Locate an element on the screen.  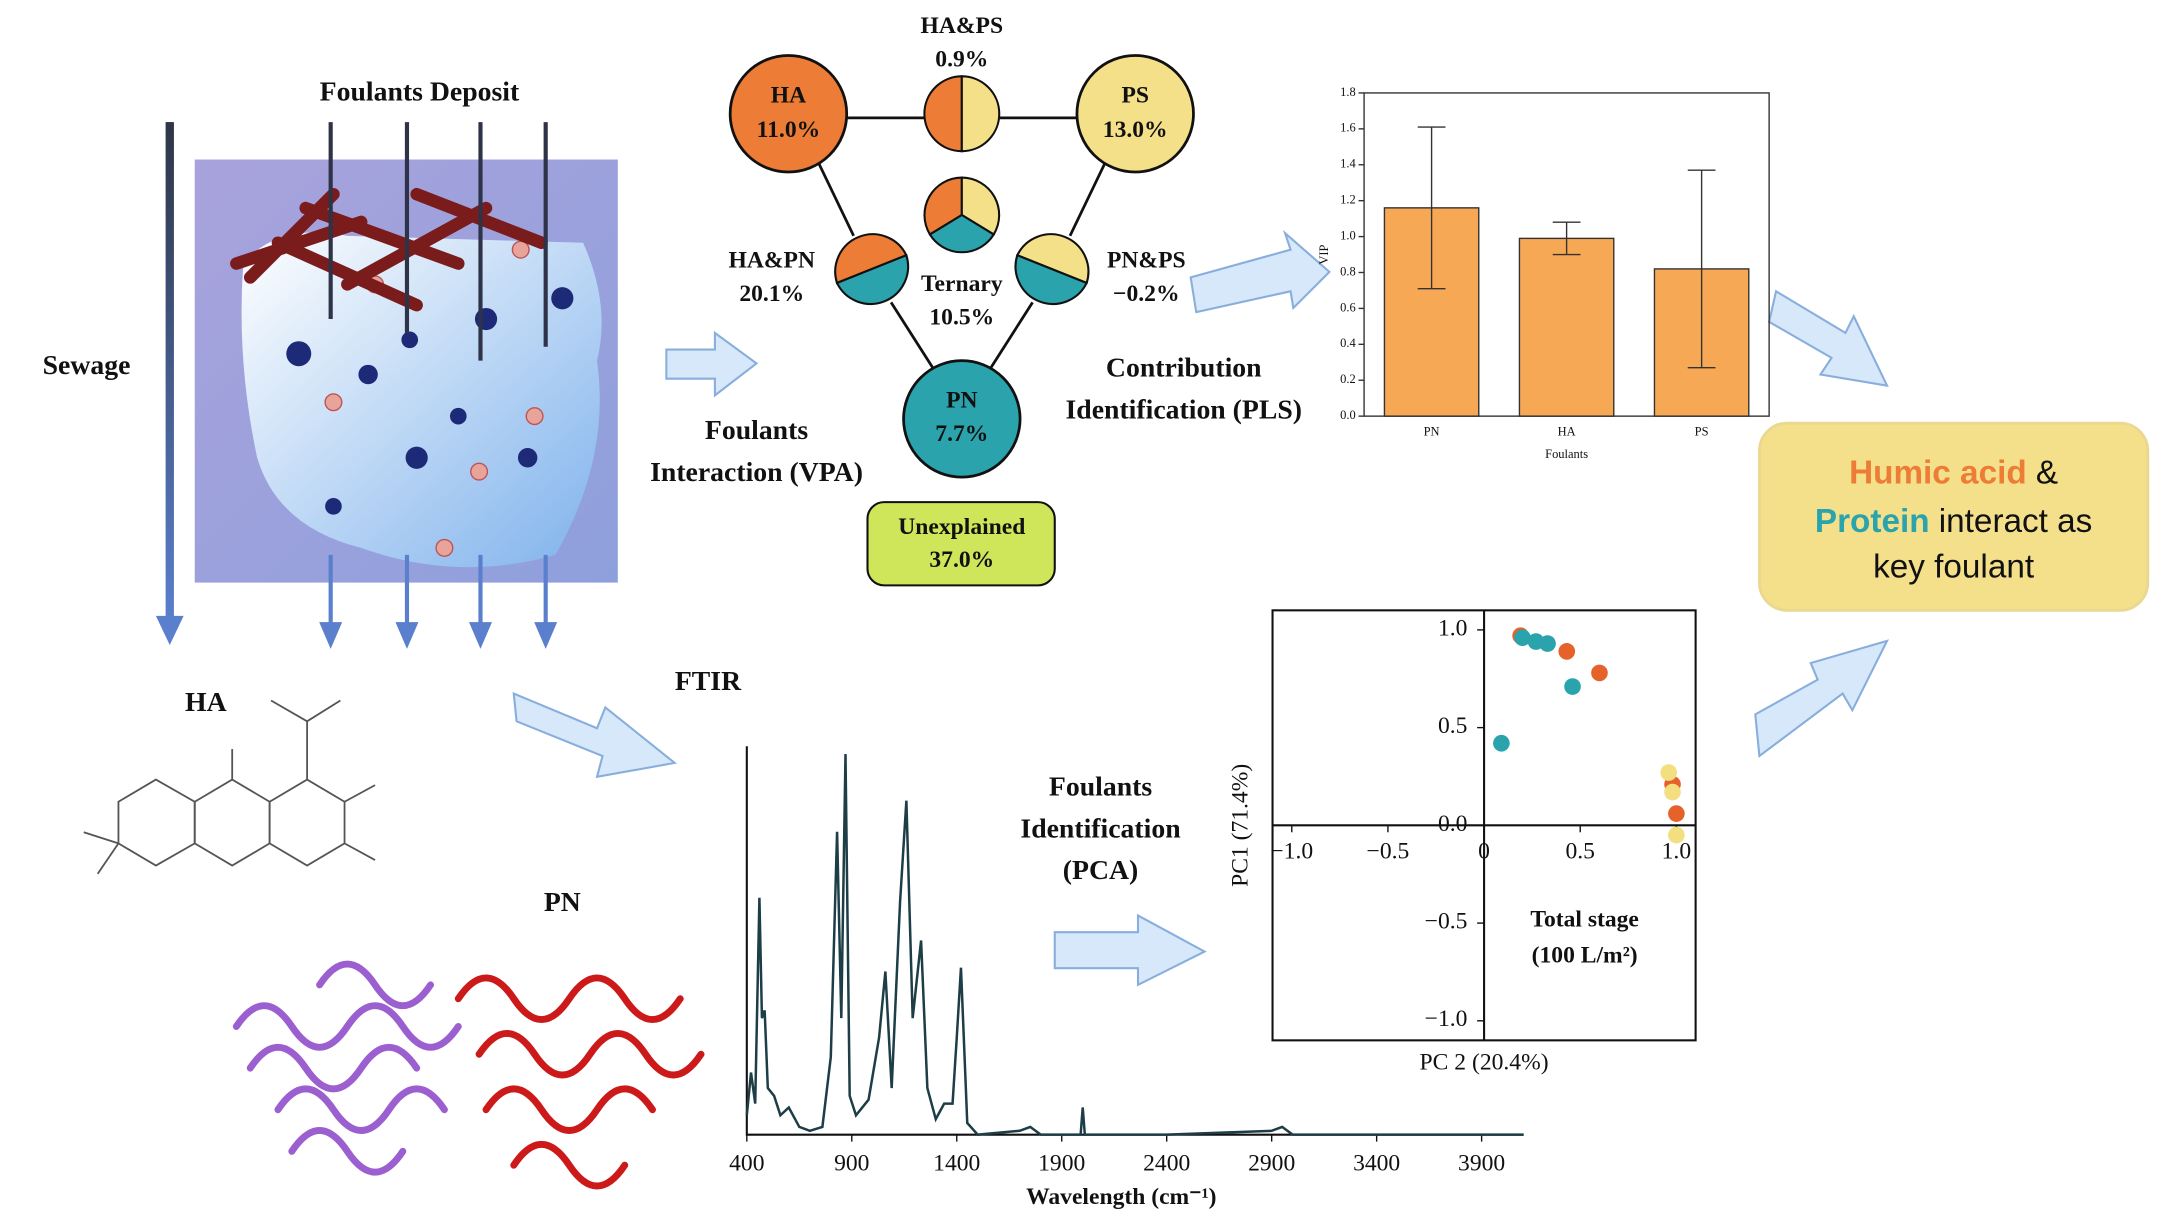
node-label: Ternary is located at coordinates (962, 284).